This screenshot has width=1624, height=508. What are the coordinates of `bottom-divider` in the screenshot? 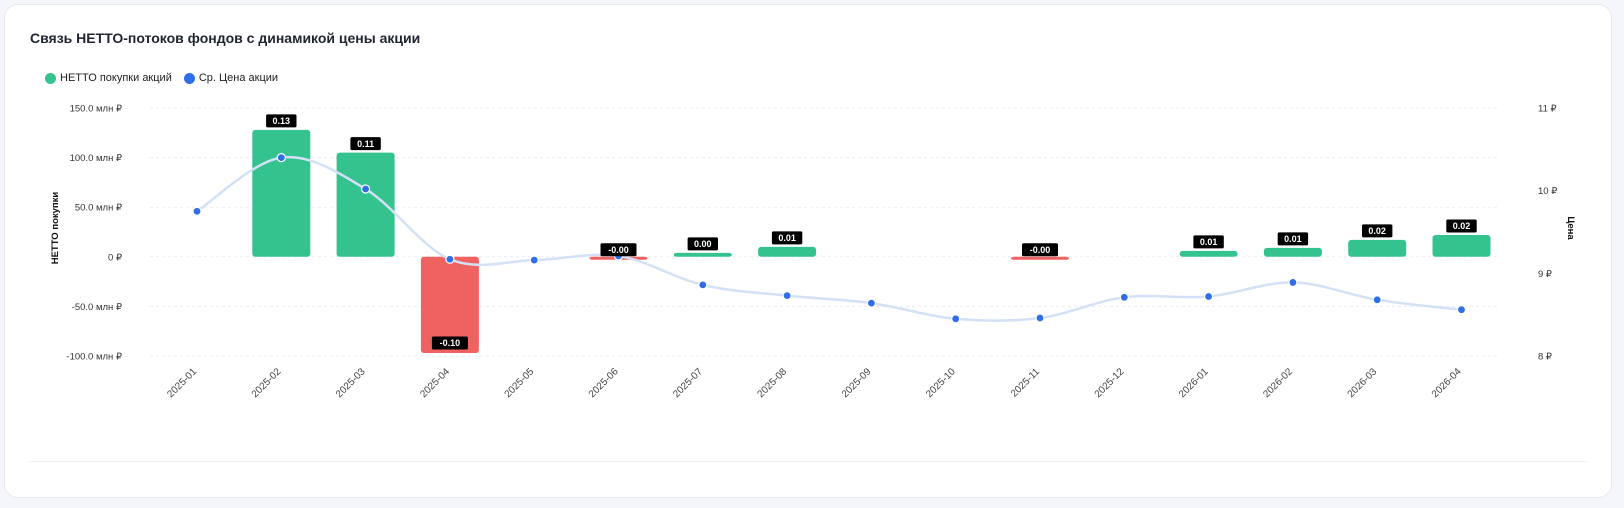 It's located at (808, 461).